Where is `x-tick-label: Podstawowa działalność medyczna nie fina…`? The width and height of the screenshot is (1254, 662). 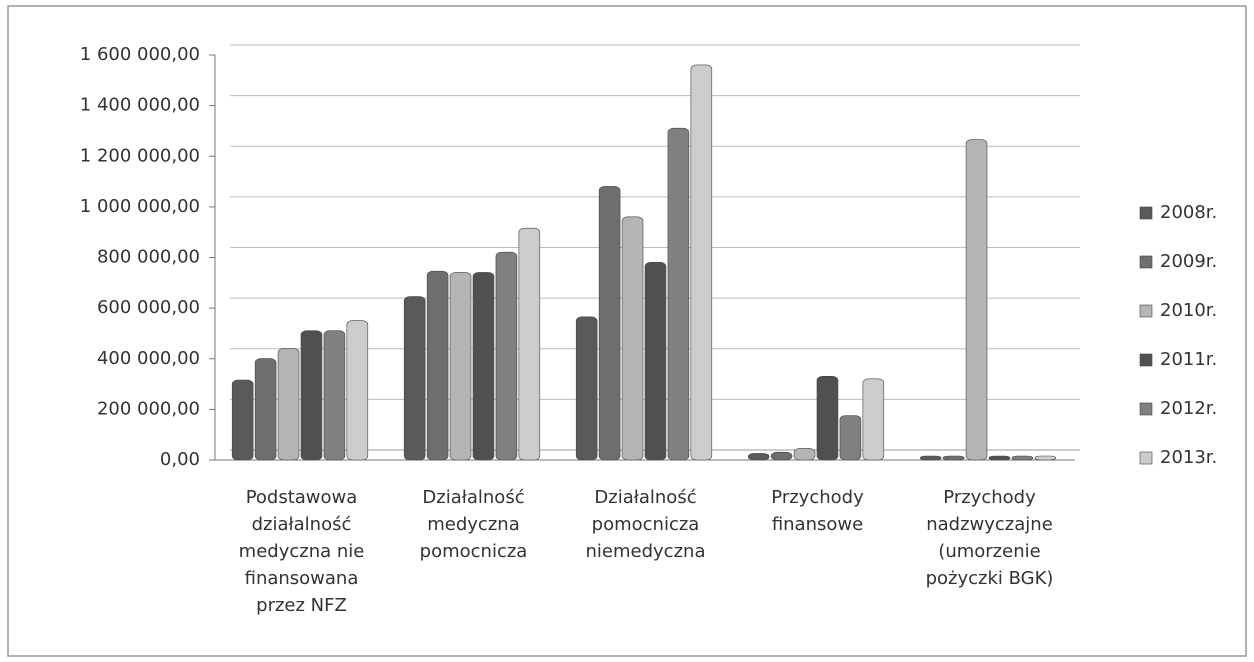
x-tick-label: Podstawowa działalność medyczna nie fina… is located at coordinates (301, 551).